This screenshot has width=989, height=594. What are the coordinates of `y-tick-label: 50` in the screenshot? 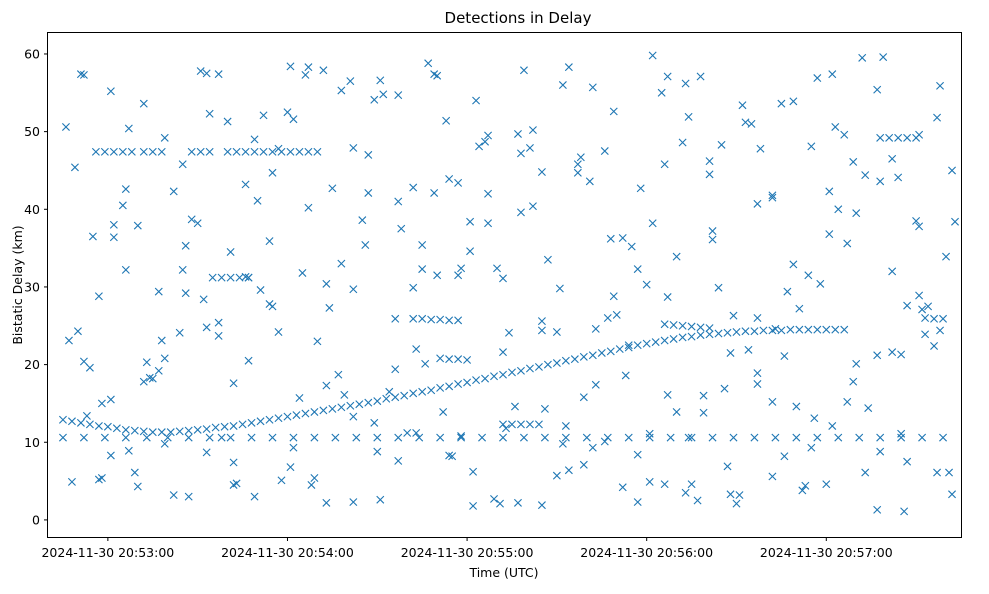 It's located at (32, 131).